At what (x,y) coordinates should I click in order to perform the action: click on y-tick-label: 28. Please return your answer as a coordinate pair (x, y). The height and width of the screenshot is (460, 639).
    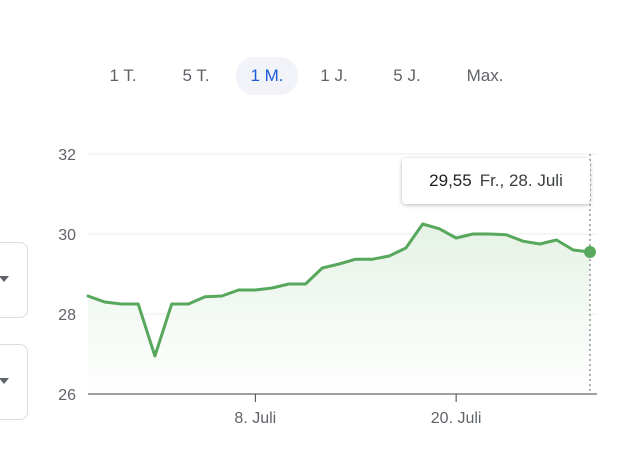
    Looking at the image, I should click on (67, 315).